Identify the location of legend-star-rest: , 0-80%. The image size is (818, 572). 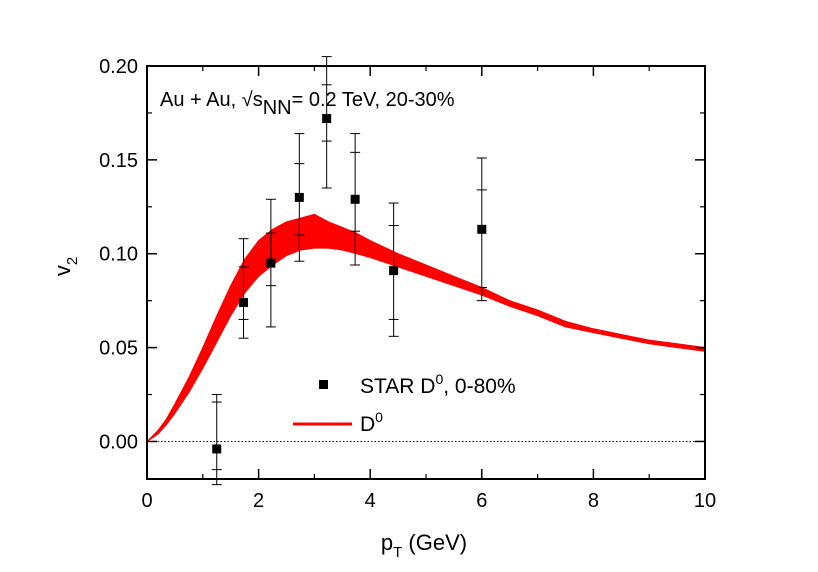
(479, 386).